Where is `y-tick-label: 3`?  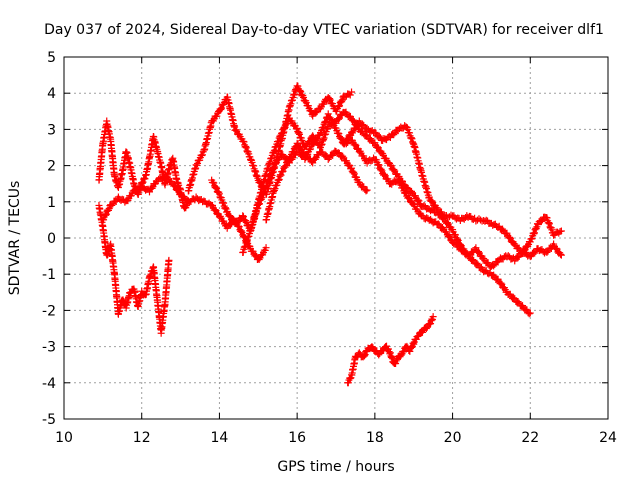
y-tick-label: 3 is located at coordinates (51, 130).